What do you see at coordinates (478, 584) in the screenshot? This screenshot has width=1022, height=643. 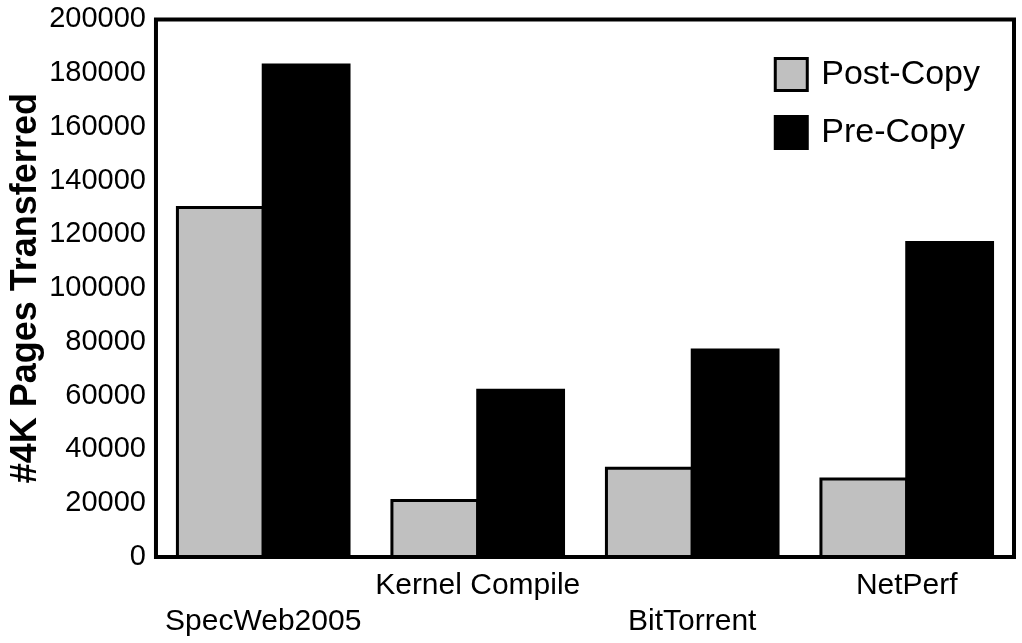 I see `x-tick-label: Kernel Compile` at bounding box center [478, 584].